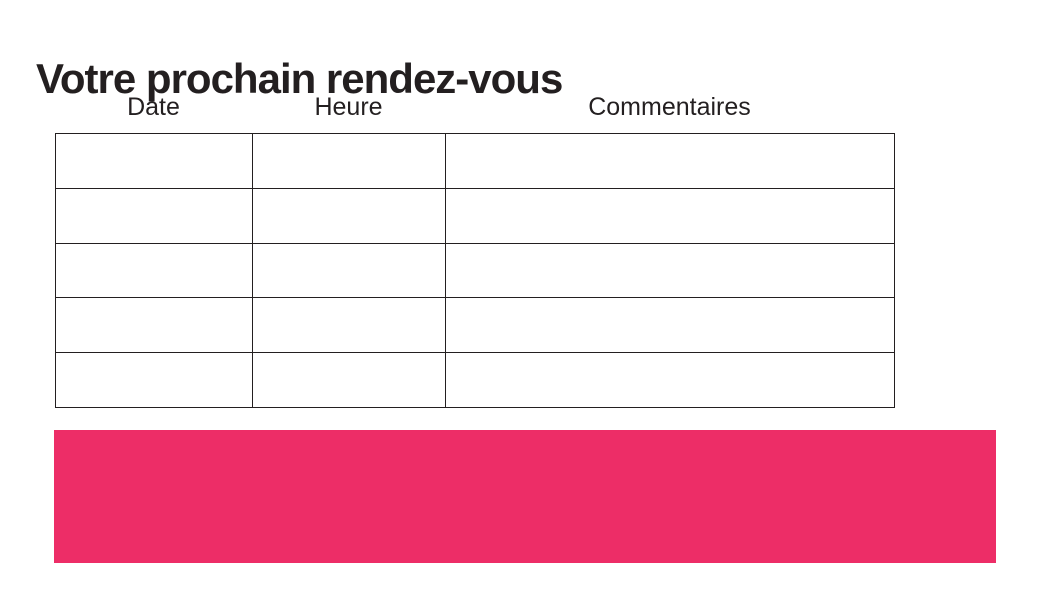 The height and width of the screenshot is (600, 1050). What do you see at coordinates (669, 107) in the screenshot?
I see `column-header-commentaires: Commentaires` at bounding box center [669, 107].